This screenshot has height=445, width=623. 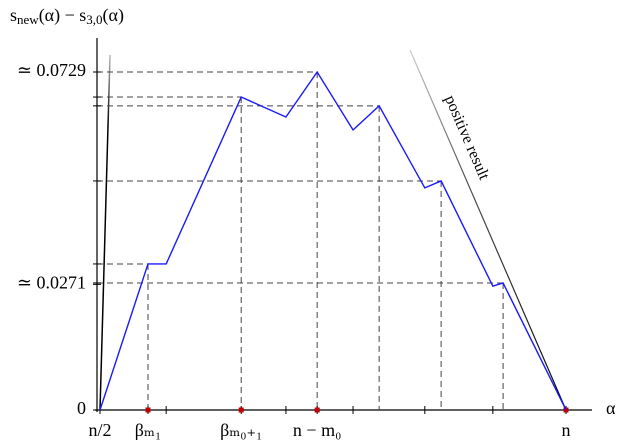 I want to click on x-tick-label: n − m₀, so click(x=317, y=430).